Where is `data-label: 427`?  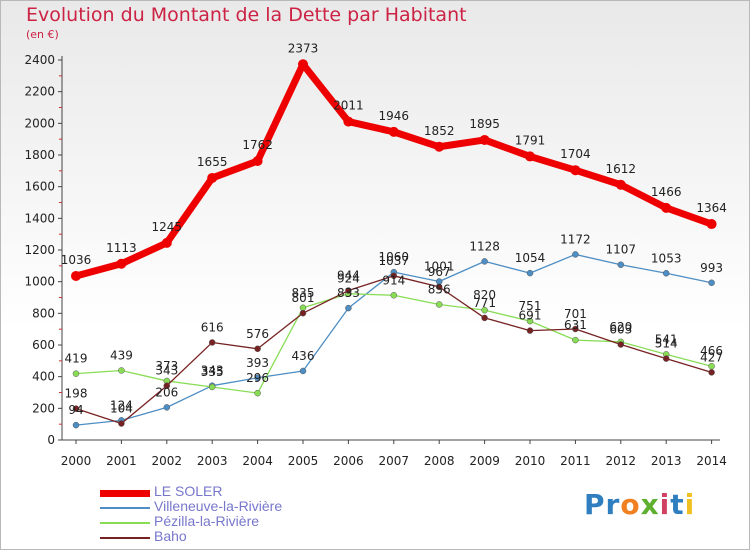 data-label: 427 is located at coordinates (711, 357).